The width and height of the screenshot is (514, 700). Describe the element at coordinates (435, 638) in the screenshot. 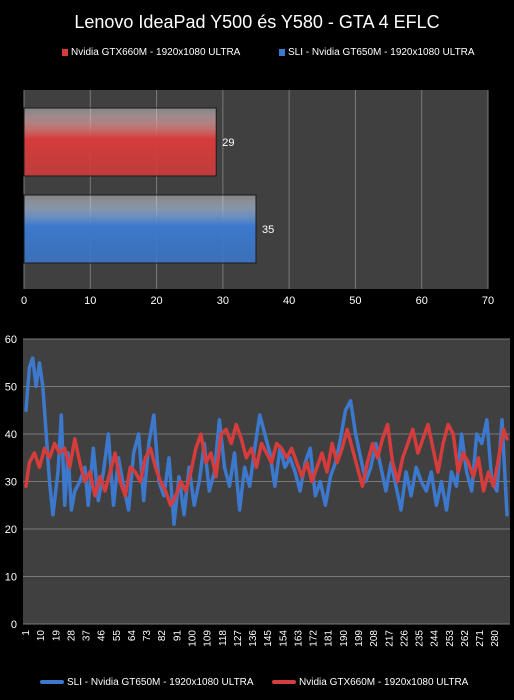

I see `line-x-tick-label: 244` at that location.